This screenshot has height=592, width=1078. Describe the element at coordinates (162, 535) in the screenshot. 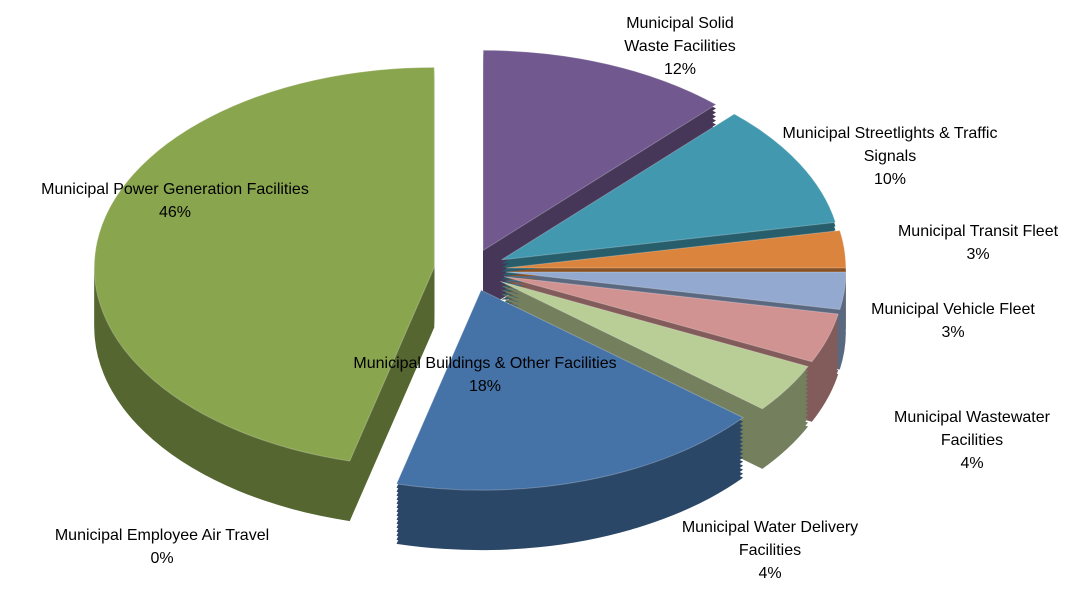

I see `category-label: Municipal Employee Air Travel` at that location.